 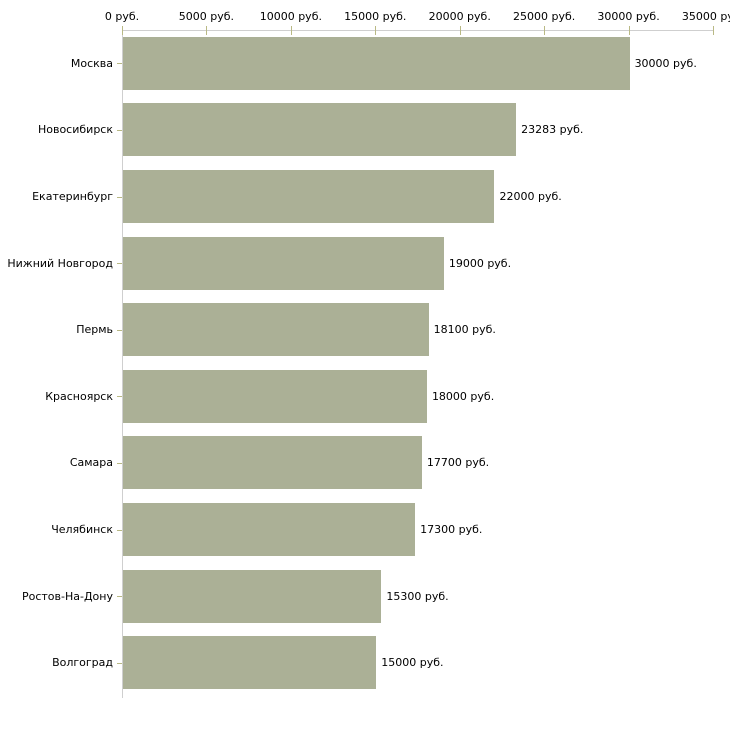 What do you see at coordinates (417, 596) in the screenshot?
I see `bar-value-label: 15300 руб.` at bounding box center [417, 596].